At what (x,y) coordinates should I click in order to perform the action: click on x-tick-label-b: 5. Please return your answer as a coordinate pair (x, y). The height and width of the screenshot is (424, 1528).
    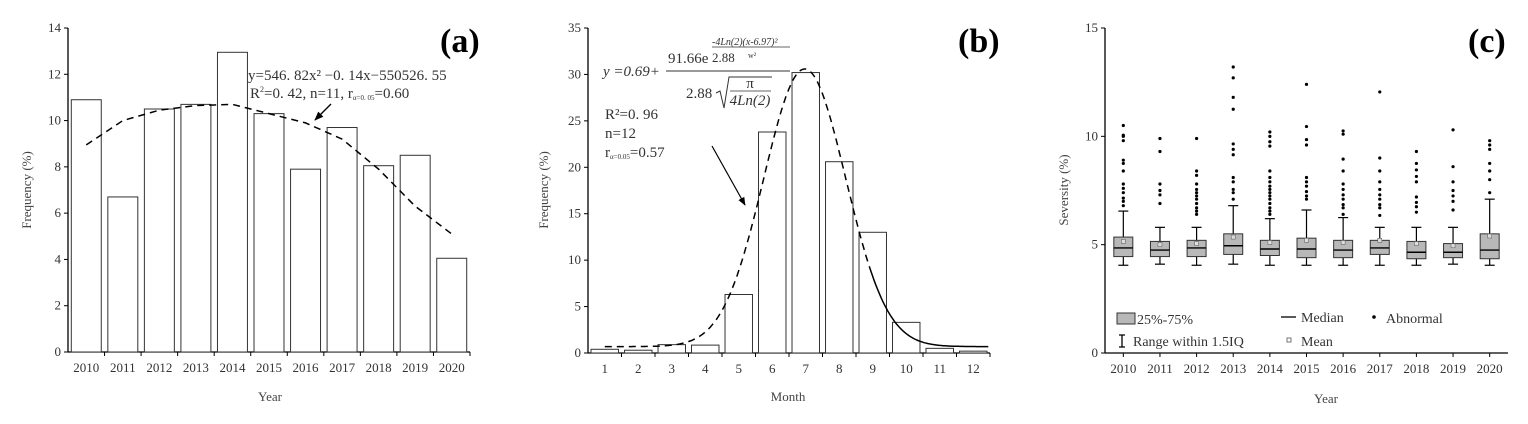
    Looking at the image, I should click on (739, 368).